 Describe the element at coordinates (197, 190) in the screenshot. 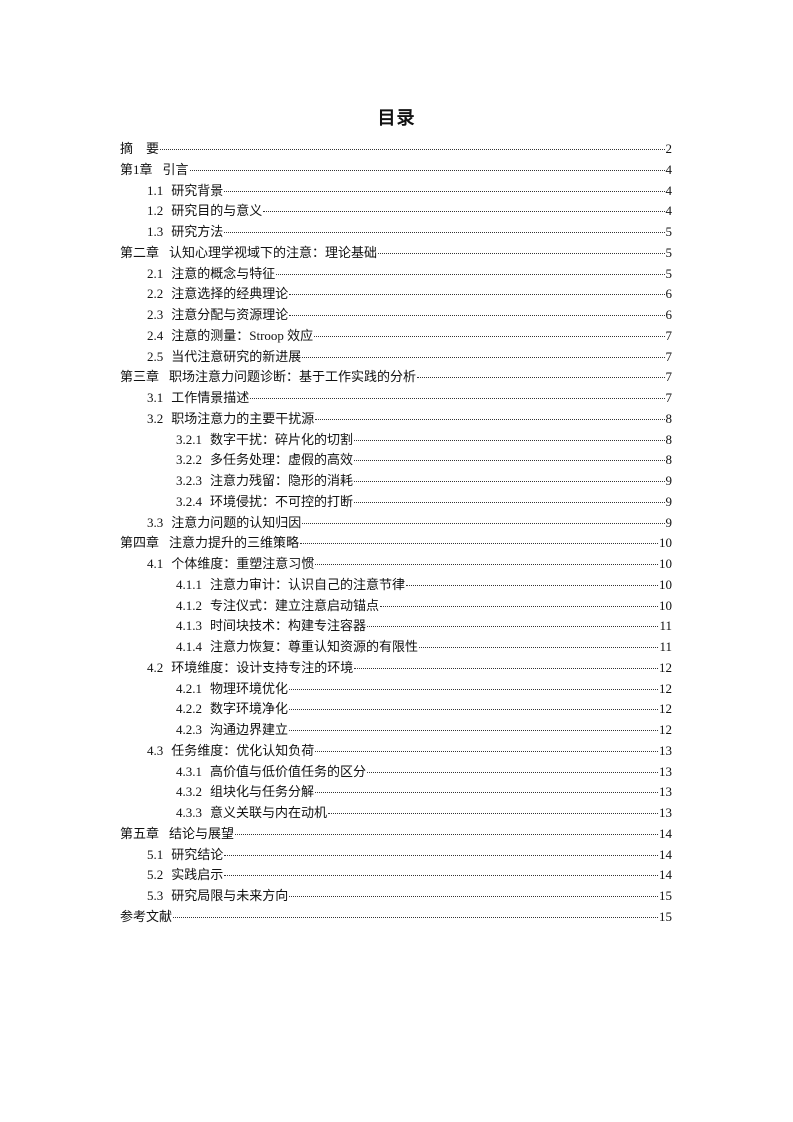

I see `toc-entry-title: 研究背景` at that location.